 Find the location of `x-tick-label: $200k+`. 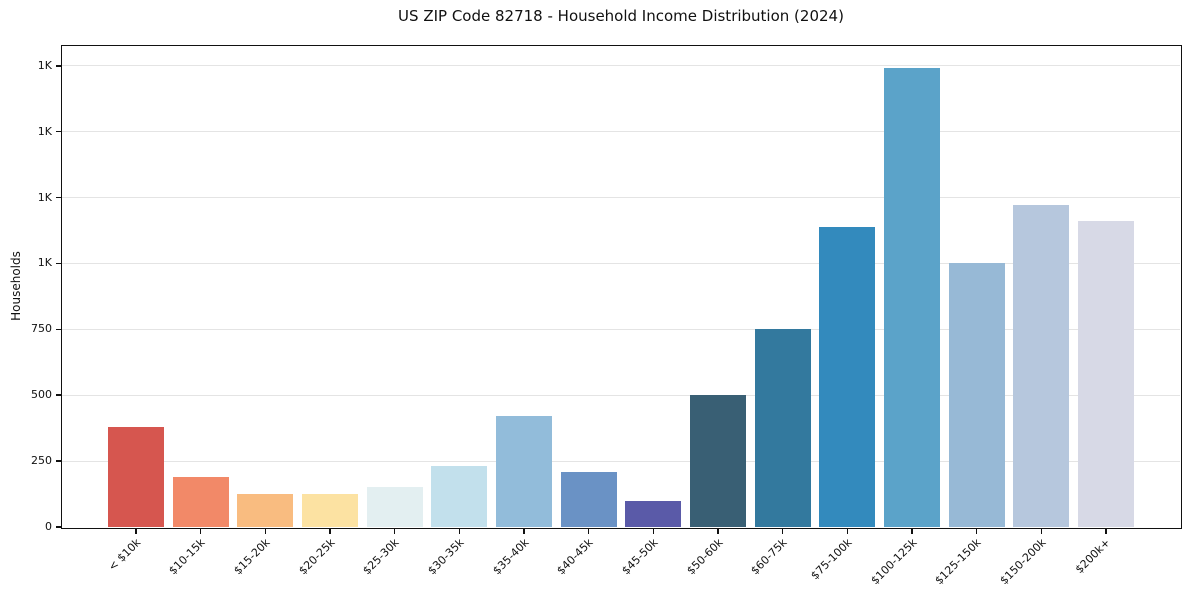

x-tick-label: $200k+ is located at coordinates (1093, 556).